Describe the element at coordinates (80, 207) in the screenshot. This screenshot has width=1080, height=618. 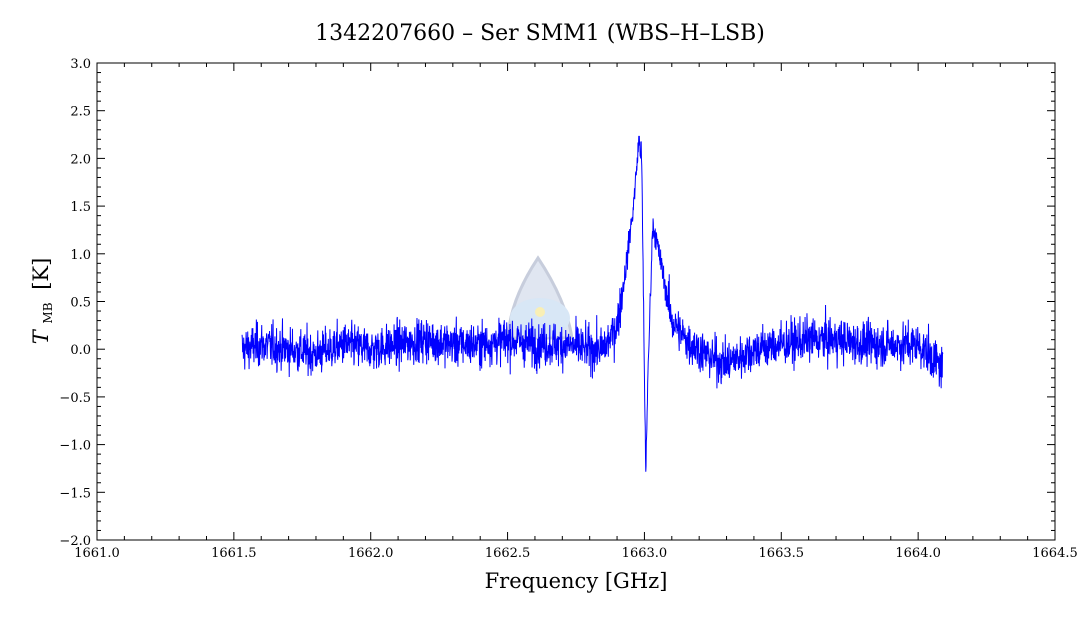
I see `y-tick-label: 1.5` at that location.